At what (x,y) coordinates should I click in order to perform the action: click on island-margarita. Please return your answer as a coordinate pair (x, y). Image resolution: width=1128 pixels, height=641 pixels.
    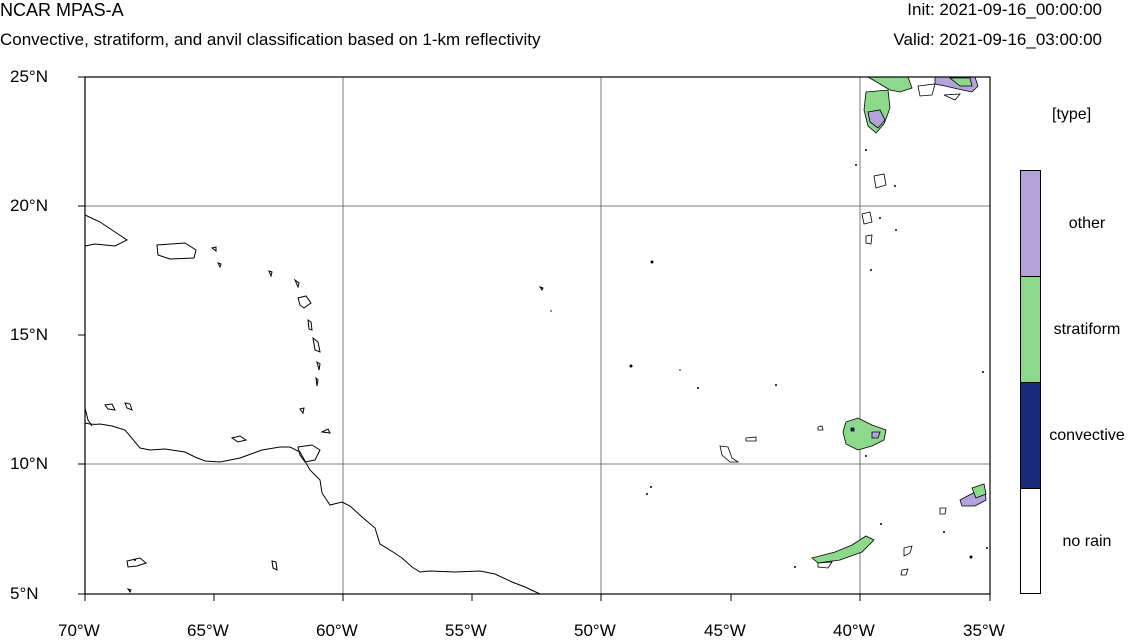
    Looking at the image, I should click on (239, 439).